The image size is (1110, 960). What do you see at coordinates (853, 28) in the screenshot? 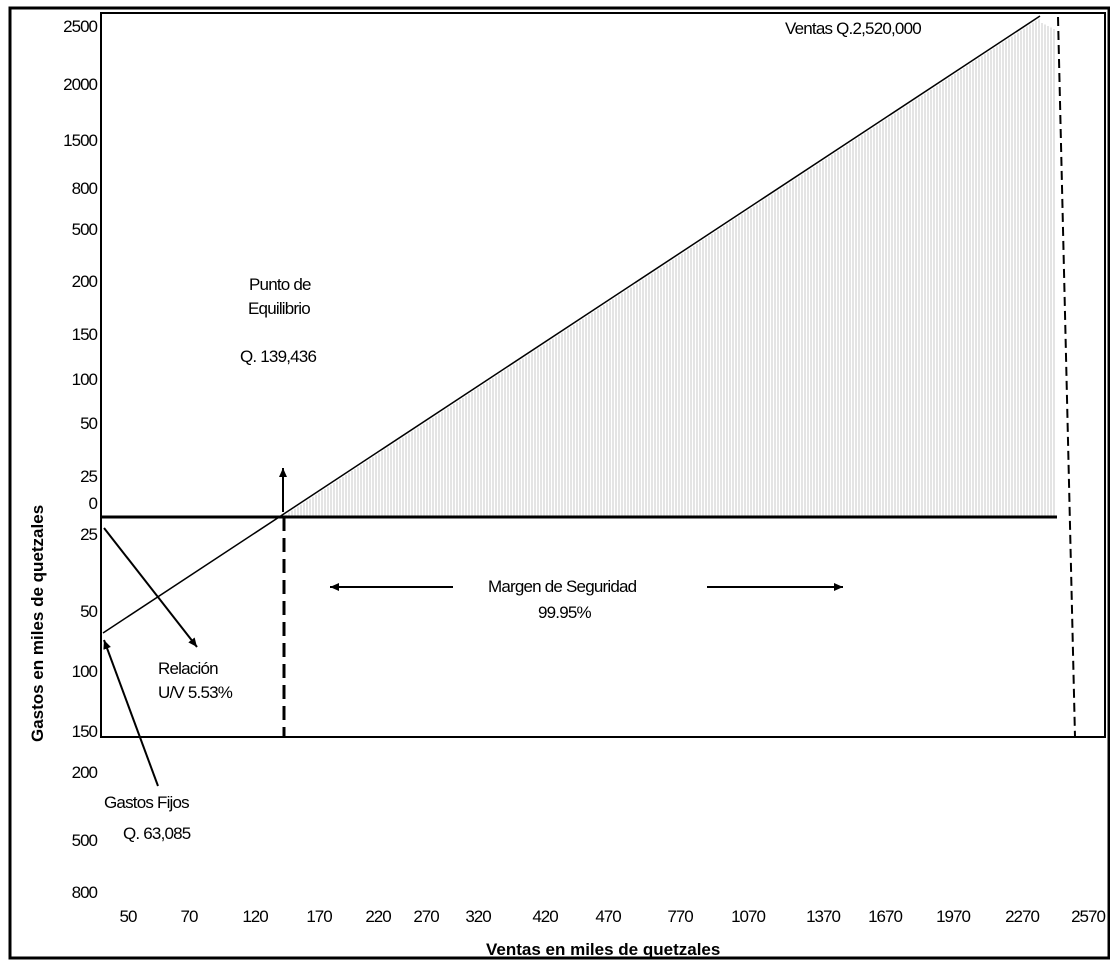
I see `ventas-label: Ventas Q.2,520,000` at bounding box center [853, 28].